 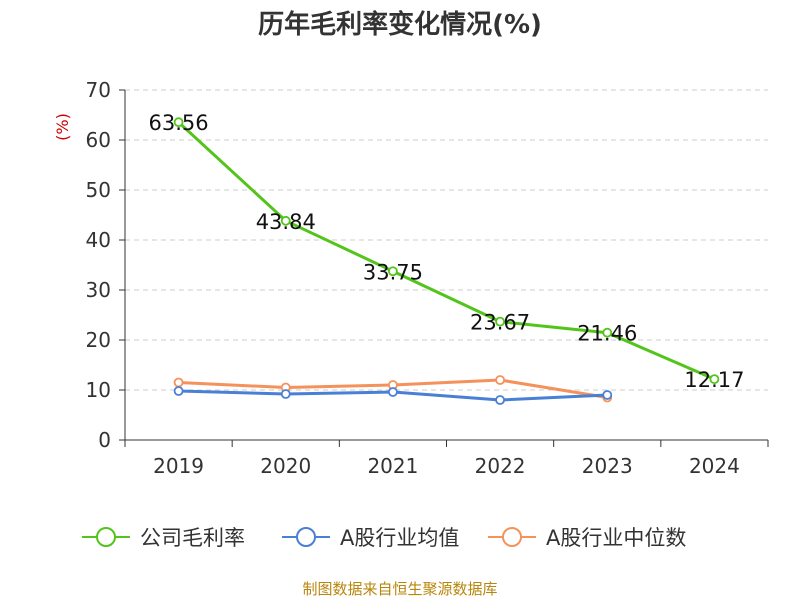 I want to click on x-tick-label-2020: 2020, so click(x=285, y=466).